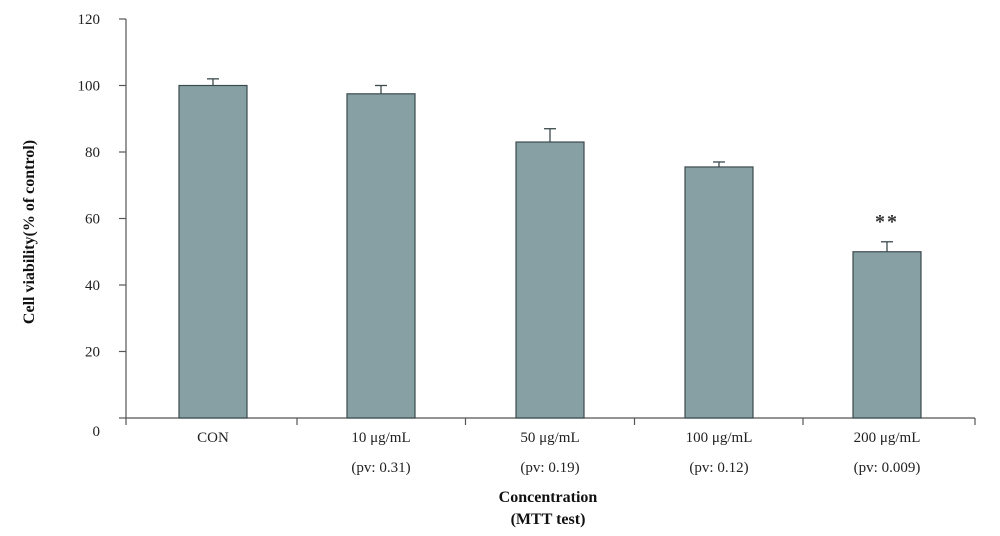 The height and width of the screenshot is (536, 1000). I want to click on x-category-label: CON, so click(213, 438).